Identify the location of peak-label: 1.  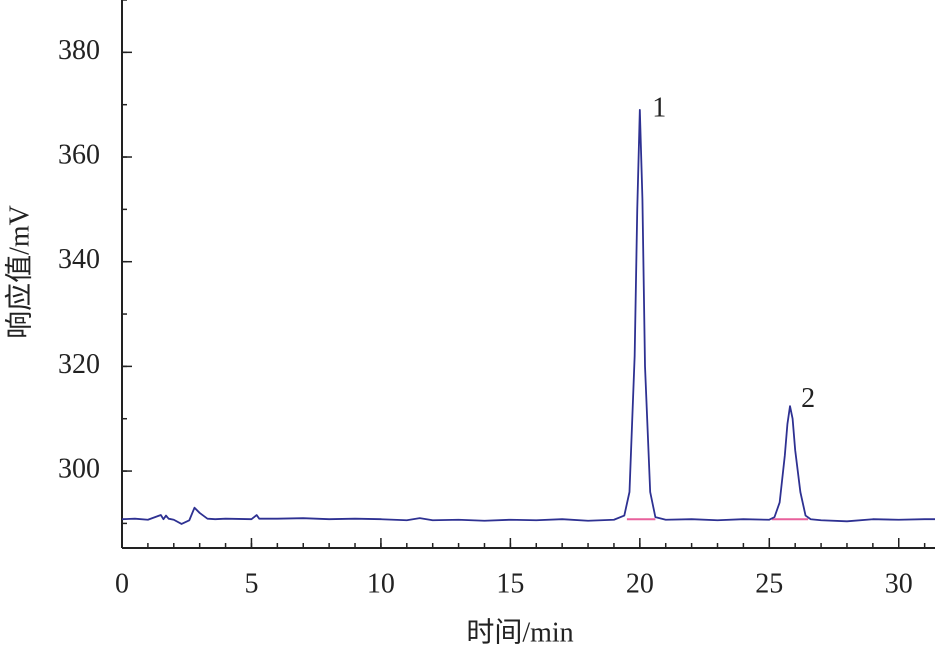
(659, 107).